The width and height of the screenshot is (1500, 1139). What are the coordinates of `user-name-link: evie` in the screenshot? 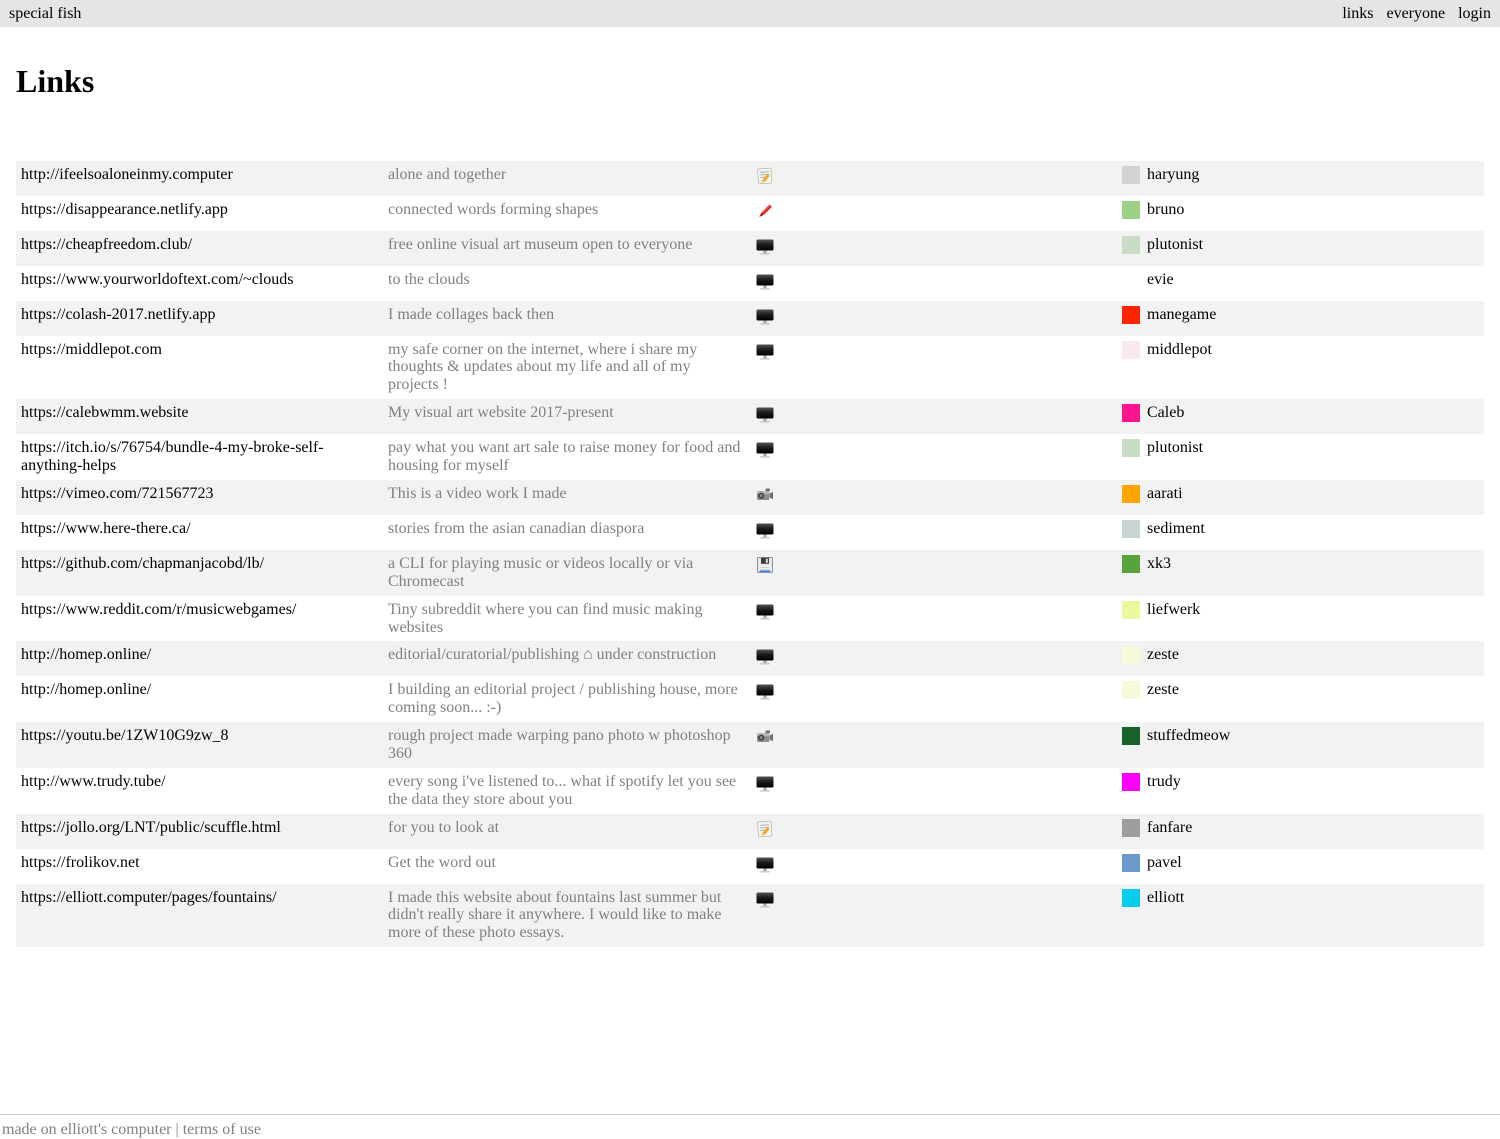 It's located at (1160, 279).